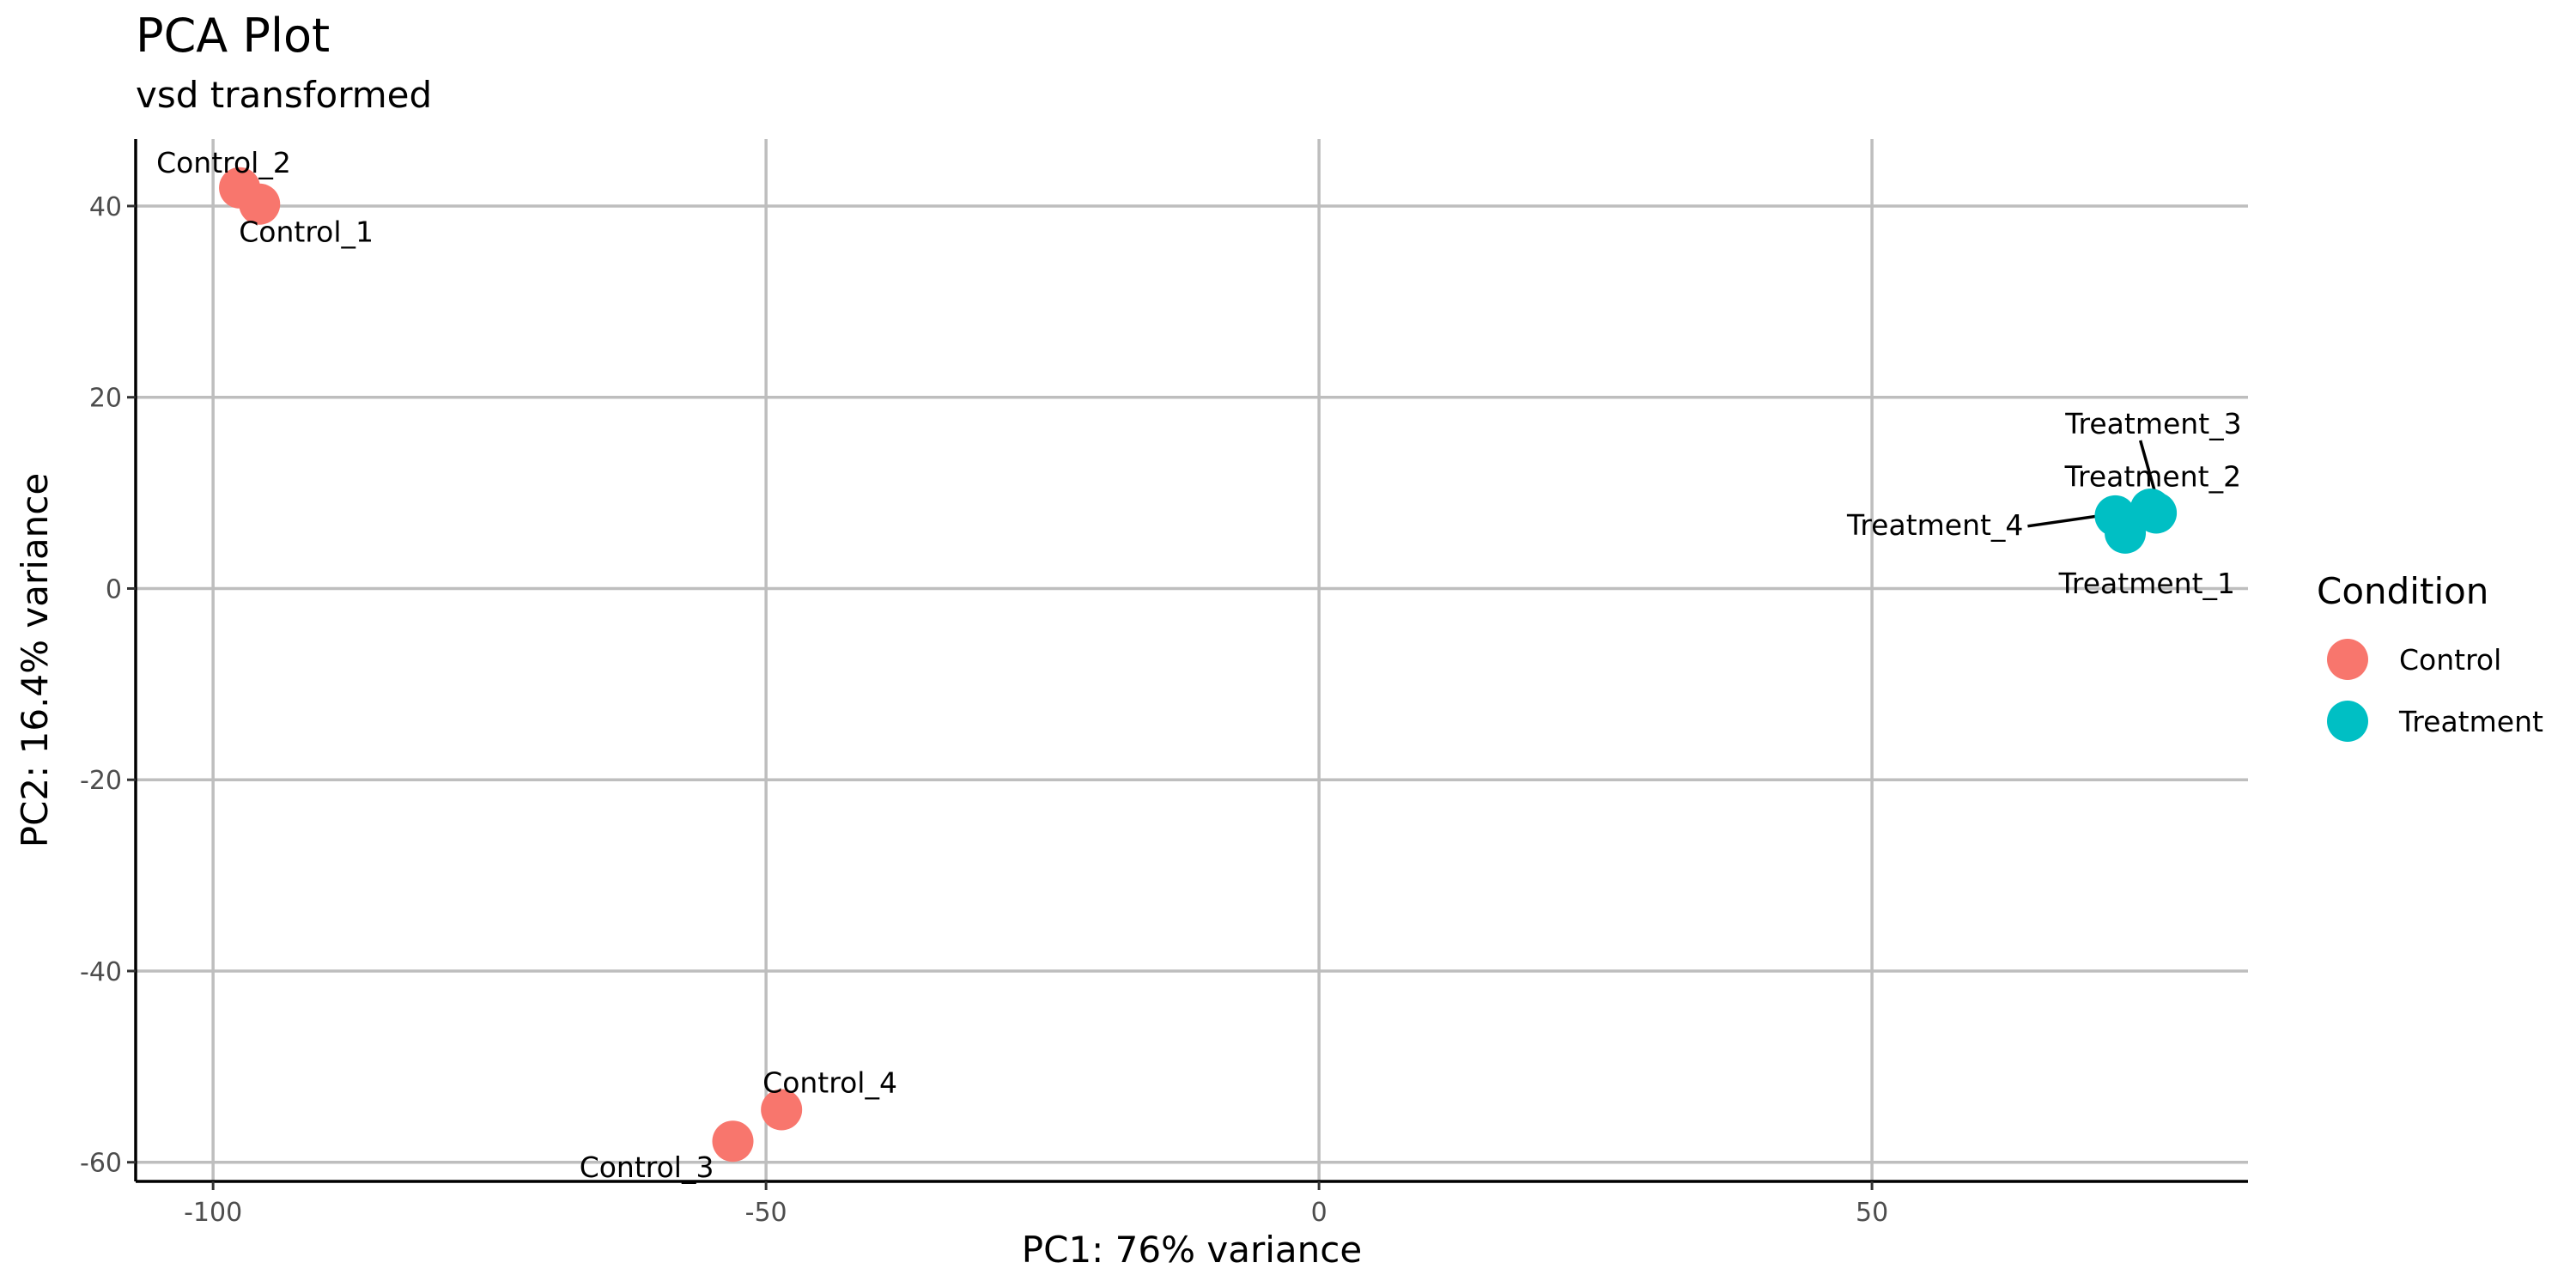 This screenshot has width=2576, height=1287. Describe the element at coordinates (1934, 525) in the screenshot. I see `label-treatment-4: Treatment_4` at that location.